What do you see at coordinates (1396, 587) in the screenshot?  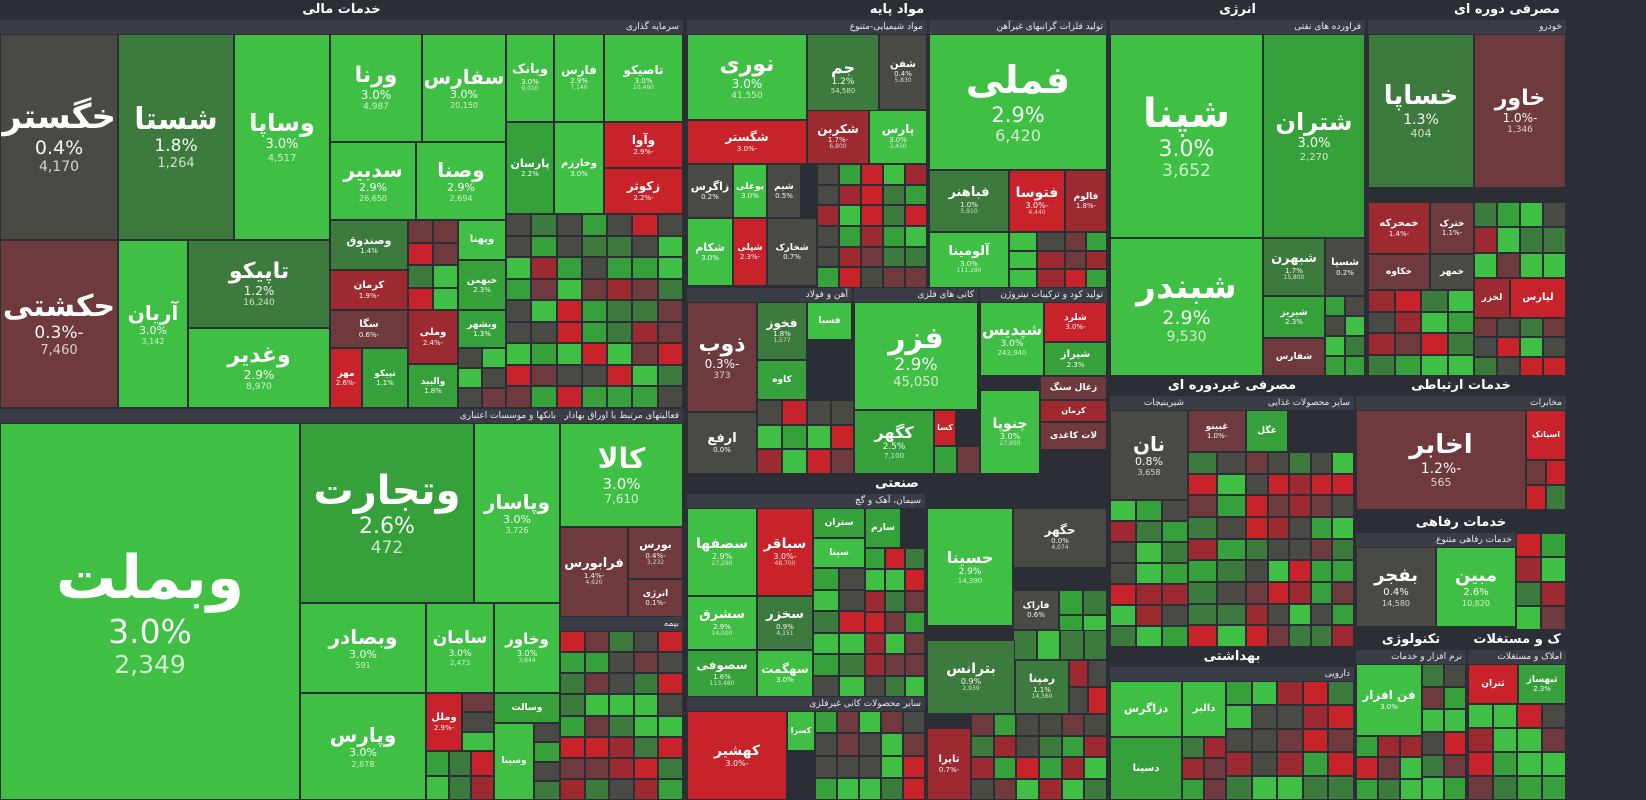 I see `symbol-tile: بفجر 0.4% 14,580` at bounding box center [1396, 587].